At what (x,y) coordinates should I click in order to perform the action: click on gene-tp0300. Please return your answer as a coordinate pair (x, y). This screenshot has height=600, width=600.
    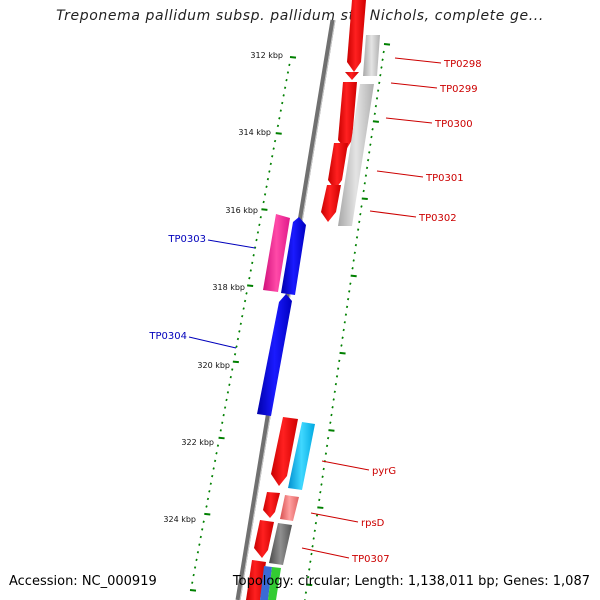
    Looking at the image, I should click on (347, 116).